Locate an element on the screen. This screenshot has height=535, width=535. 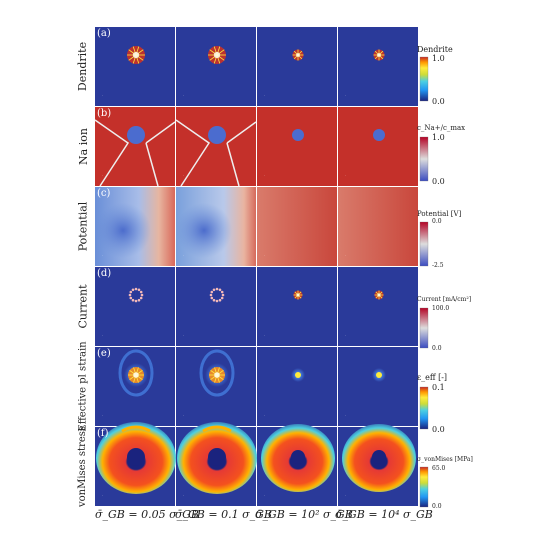
column-label-4: σ̄_GB = 10⁴ σ_GB is located at coordinates (384, 514).